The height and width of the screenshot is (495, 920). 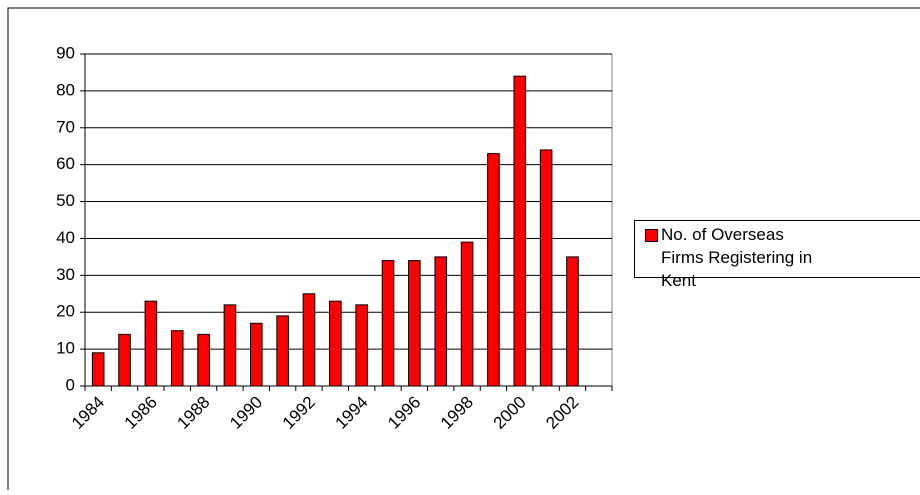 What do you see at coordinates (65, 200) in the screenshot?
I see `y-tick-label: 50` at bounding box center [65, 200].